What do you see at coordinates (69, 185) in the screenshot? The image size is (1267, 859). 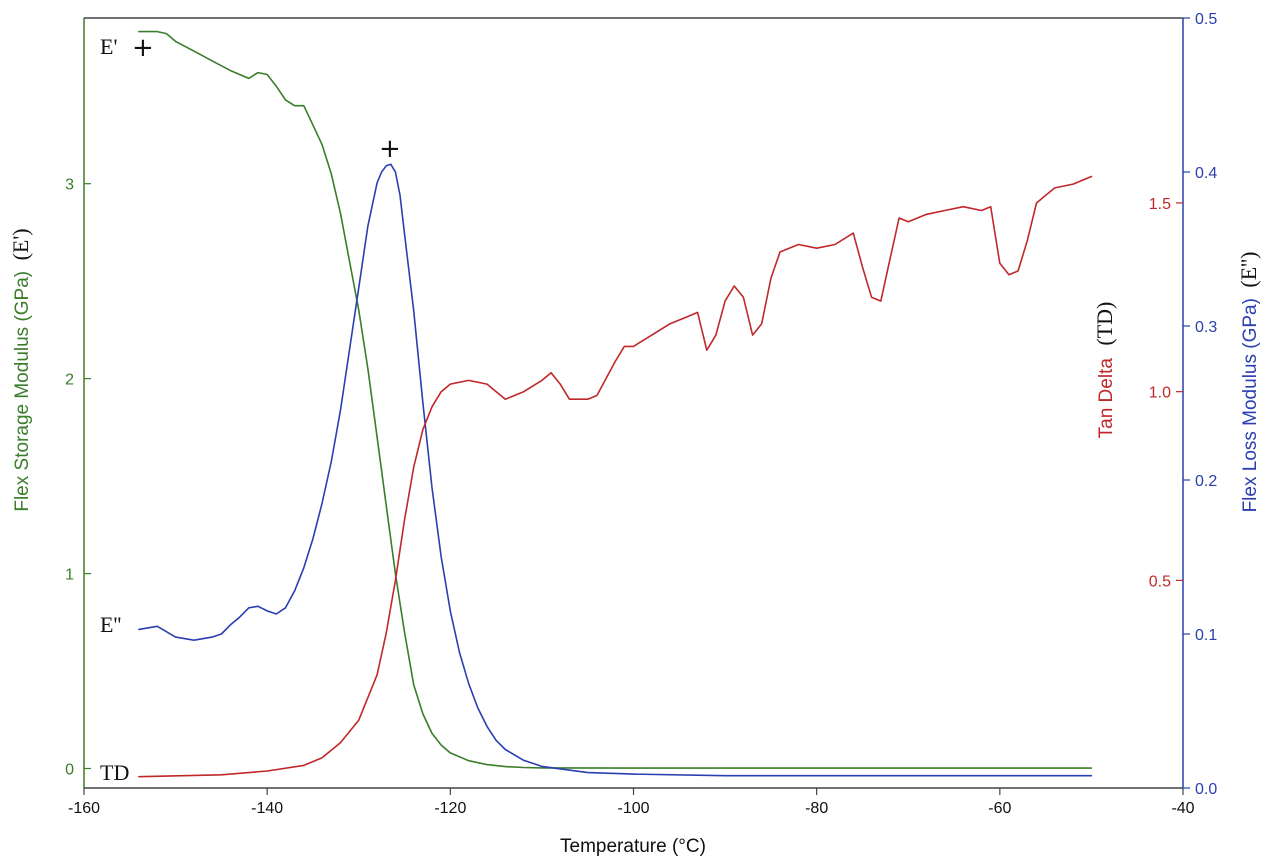 I see `left-tick-label: 3` at bounding box center [69, 185].